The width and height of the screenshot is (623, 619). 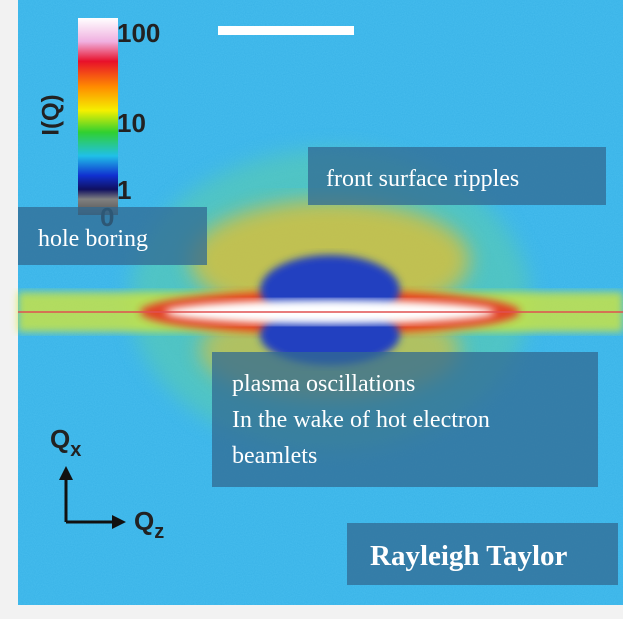 I want to click on axis-label: Qz, so click(x=149, y=524).